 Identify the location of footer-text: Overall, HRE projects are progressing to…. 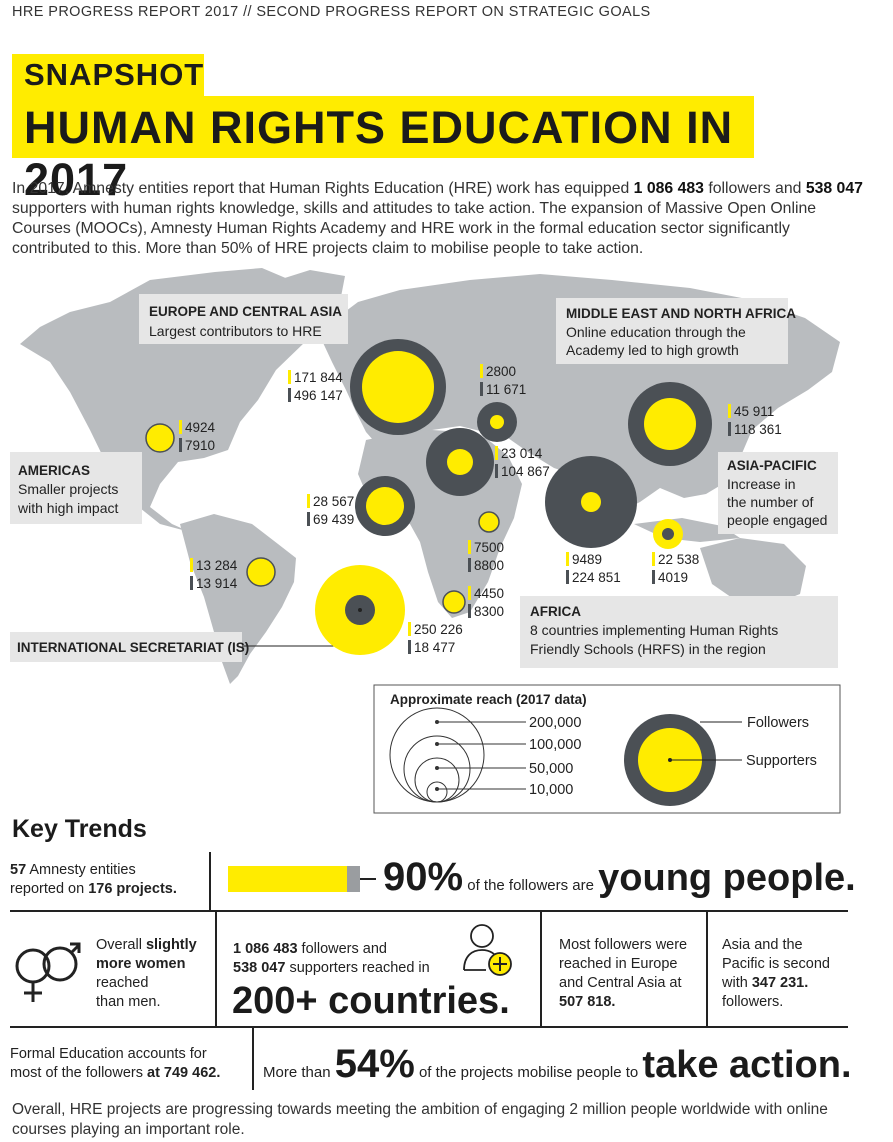
(420, 1119).